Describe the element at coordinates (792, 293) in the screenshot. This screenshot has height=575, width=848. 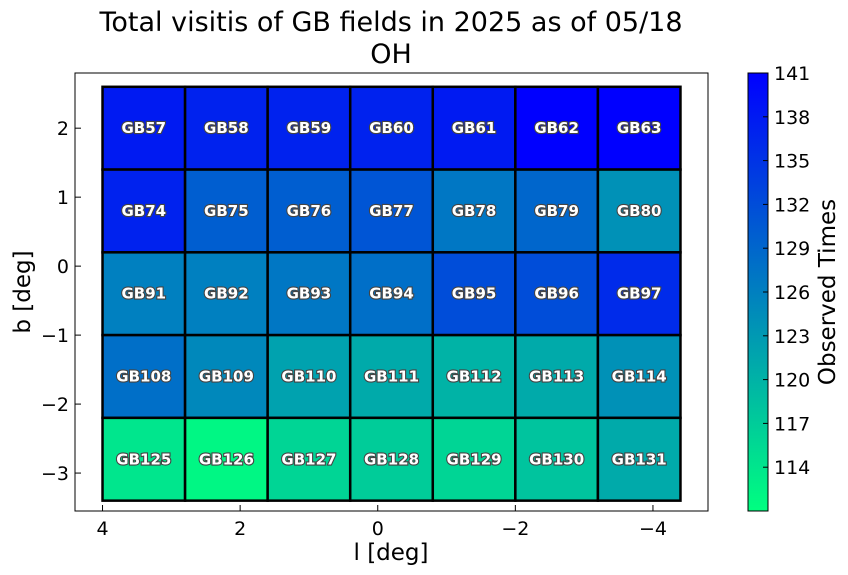
I see `colorbar-tick-label: 126` at that location.